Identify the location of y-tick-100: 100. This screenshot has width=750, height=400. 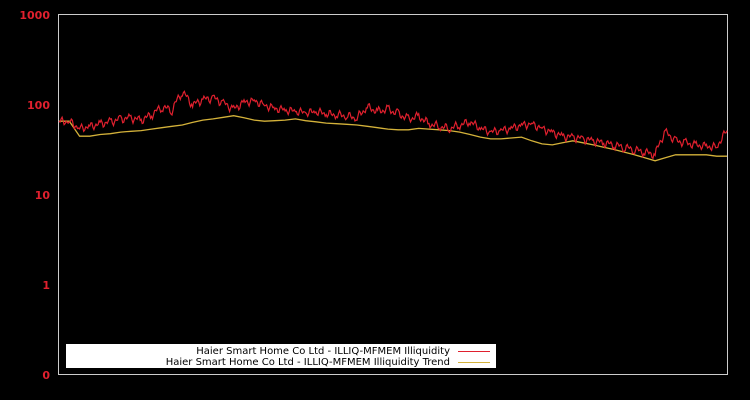
(38, 105).